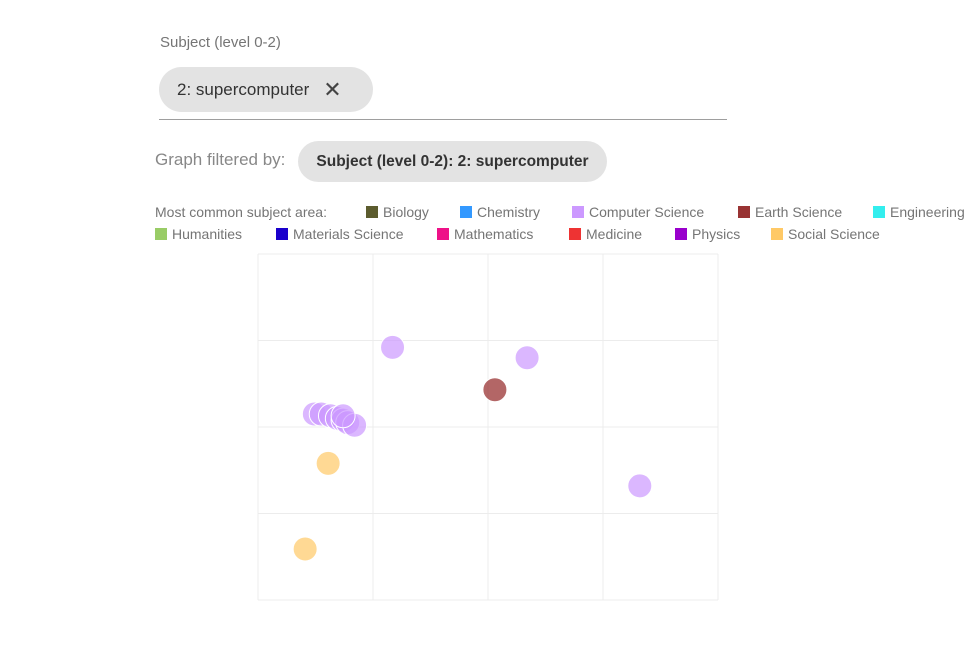 The image size is (977, 654). I want to click on legend-item-engineering: Engineering, so click(919, 212).